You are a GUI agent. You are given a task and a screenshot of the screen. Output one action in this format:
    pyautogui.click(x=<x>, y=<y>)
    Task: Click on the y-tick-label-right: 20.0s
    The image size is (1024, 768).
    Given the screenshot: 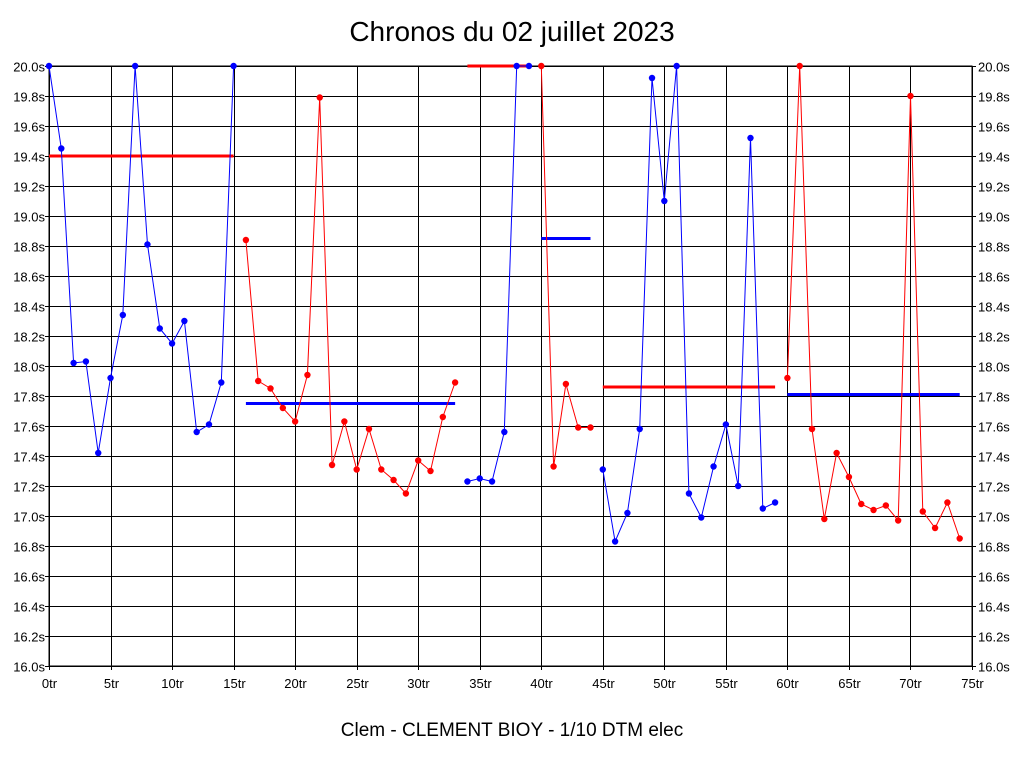 What is the action you would take?
    pyautogui.click(x=994, y=67)
    